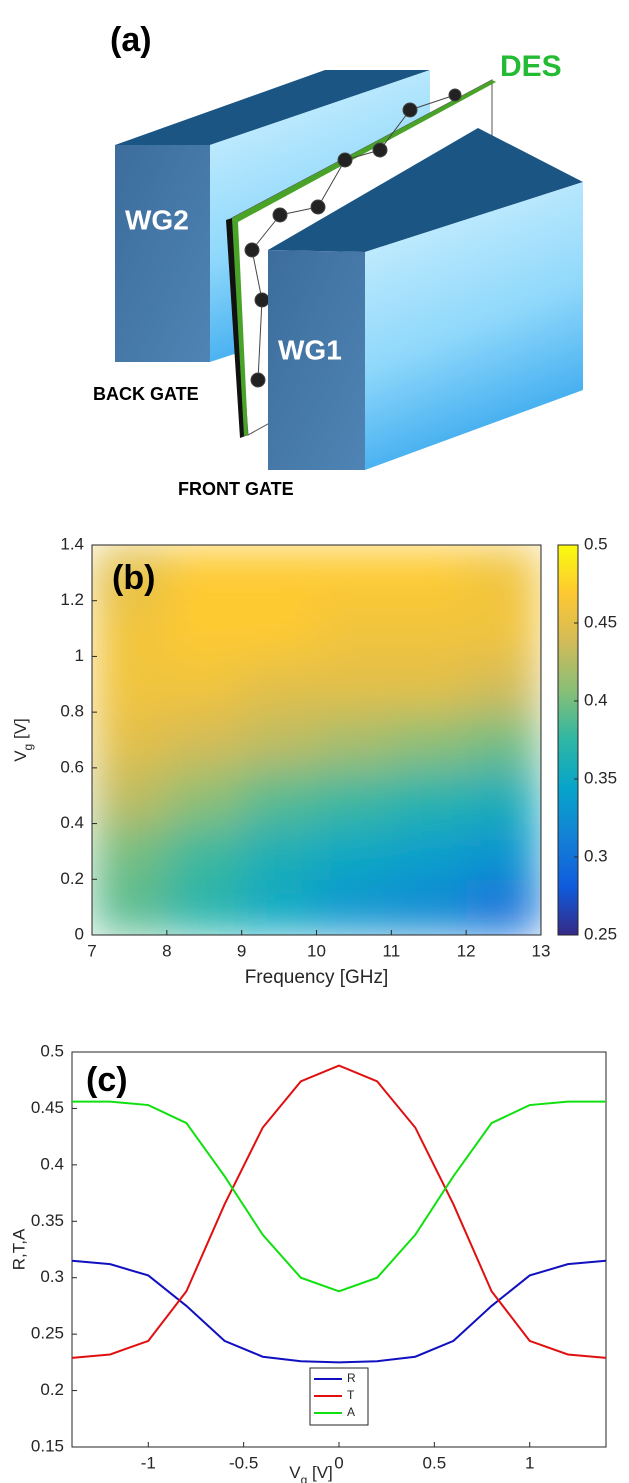  Describe the element at coordinates (79, 655) in the screenshot. I see `y-tick-label: 1` at that location.